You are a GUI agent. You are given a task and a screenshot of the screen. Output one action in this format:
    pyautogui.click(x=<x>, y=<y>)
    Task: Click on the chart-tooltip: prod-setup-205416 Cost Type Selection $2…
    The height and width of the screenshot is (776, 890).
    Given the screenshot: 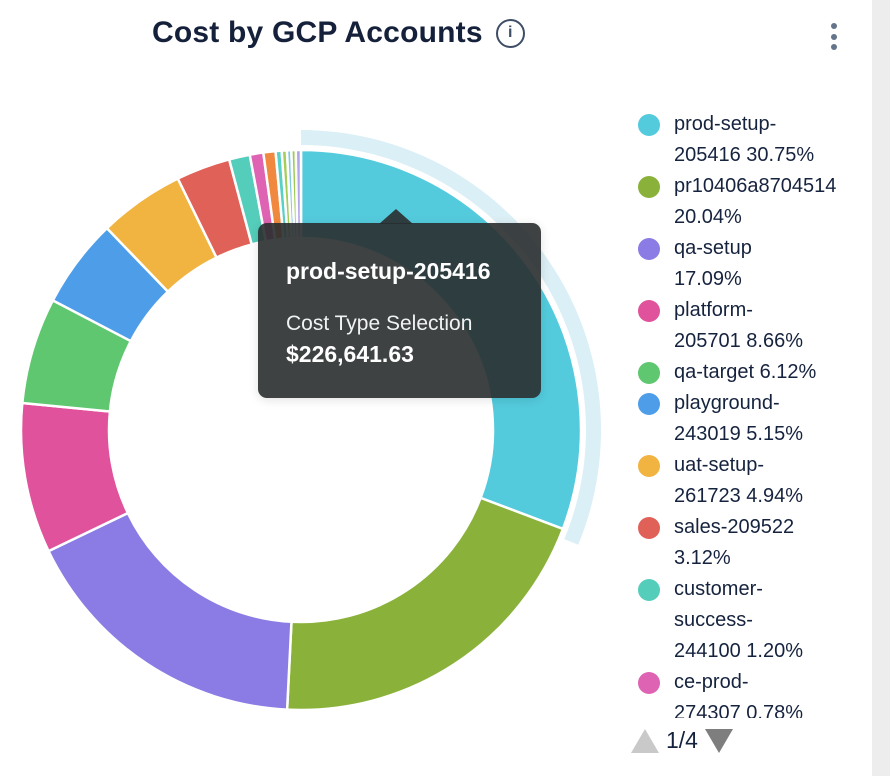 What is the action you would take?
    pyautogui.click(x=399, y=303)
    